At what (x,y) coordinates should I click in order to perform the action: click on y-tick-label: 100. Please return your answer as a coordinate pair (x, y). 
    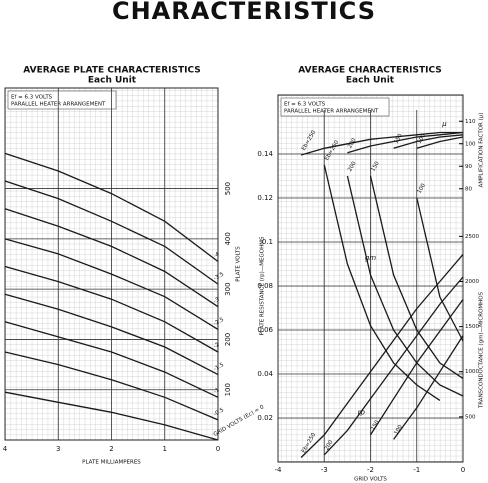
    Looking at the image, I should click on (228, 389).